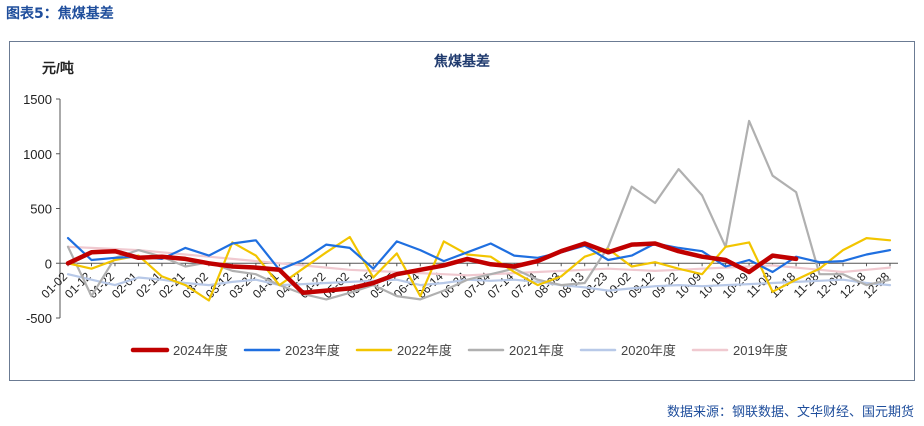  What do you see at coordinates (459, 350) in the screenshot?
I see `legend: 2024年度 2023年度 2022年度 2021年度 2020年度 2019年度` at bounding box center [459, 350].